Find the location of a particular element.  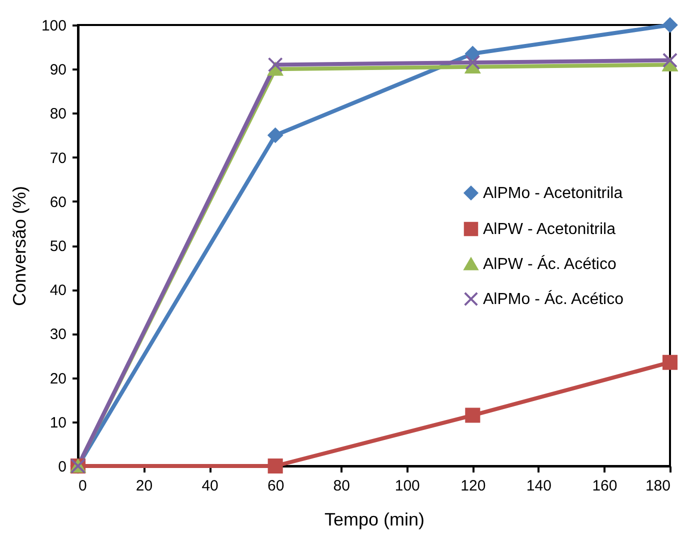

x-tick-label: 20 is located at coordinates (144, 486).